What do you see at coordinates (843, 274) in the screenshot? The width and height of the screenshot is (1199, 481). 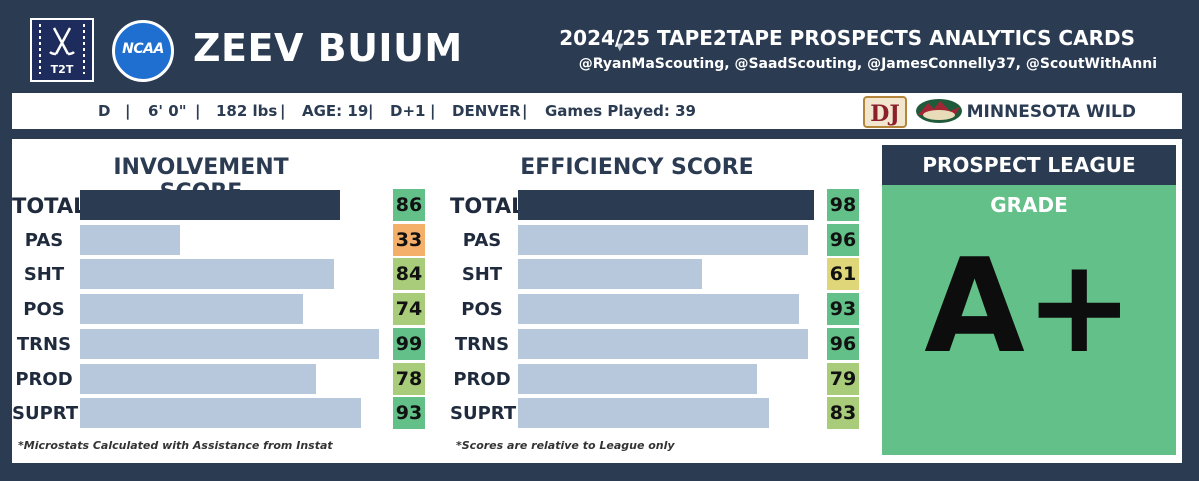 I see `score-sht: 61` at bounding box center [843, 274].